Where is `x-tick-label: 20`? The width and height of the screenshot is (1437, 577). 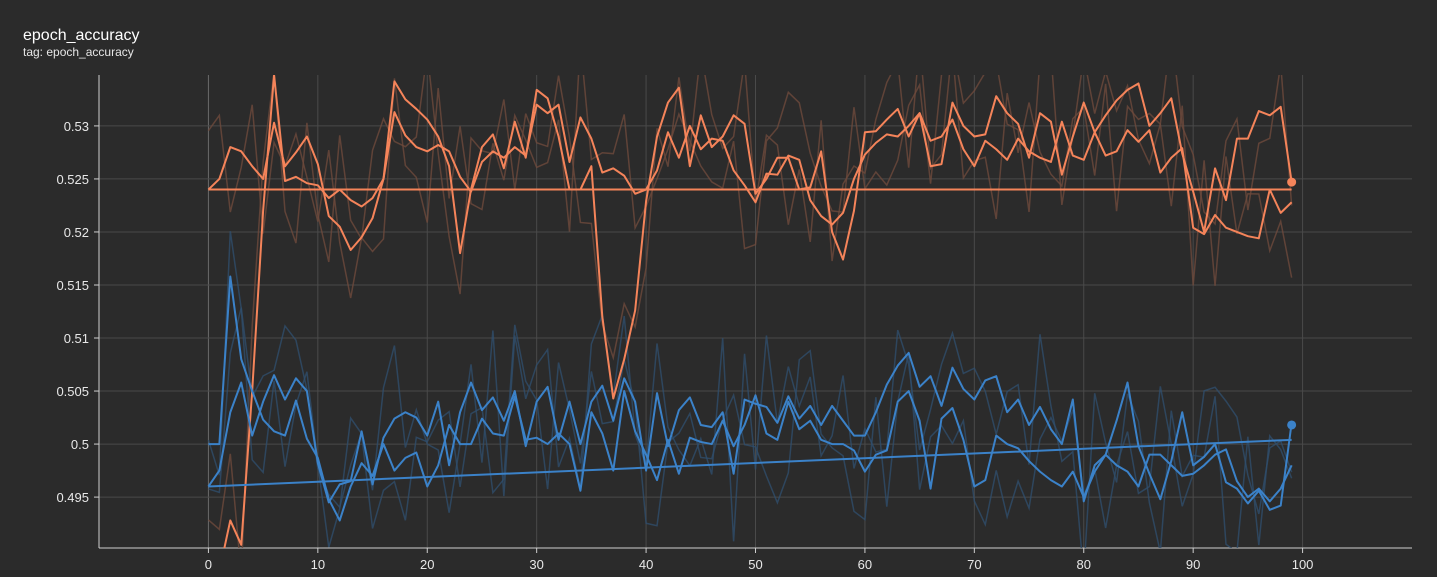
x-tick-label: 20 is located at coordinates (427, 564).